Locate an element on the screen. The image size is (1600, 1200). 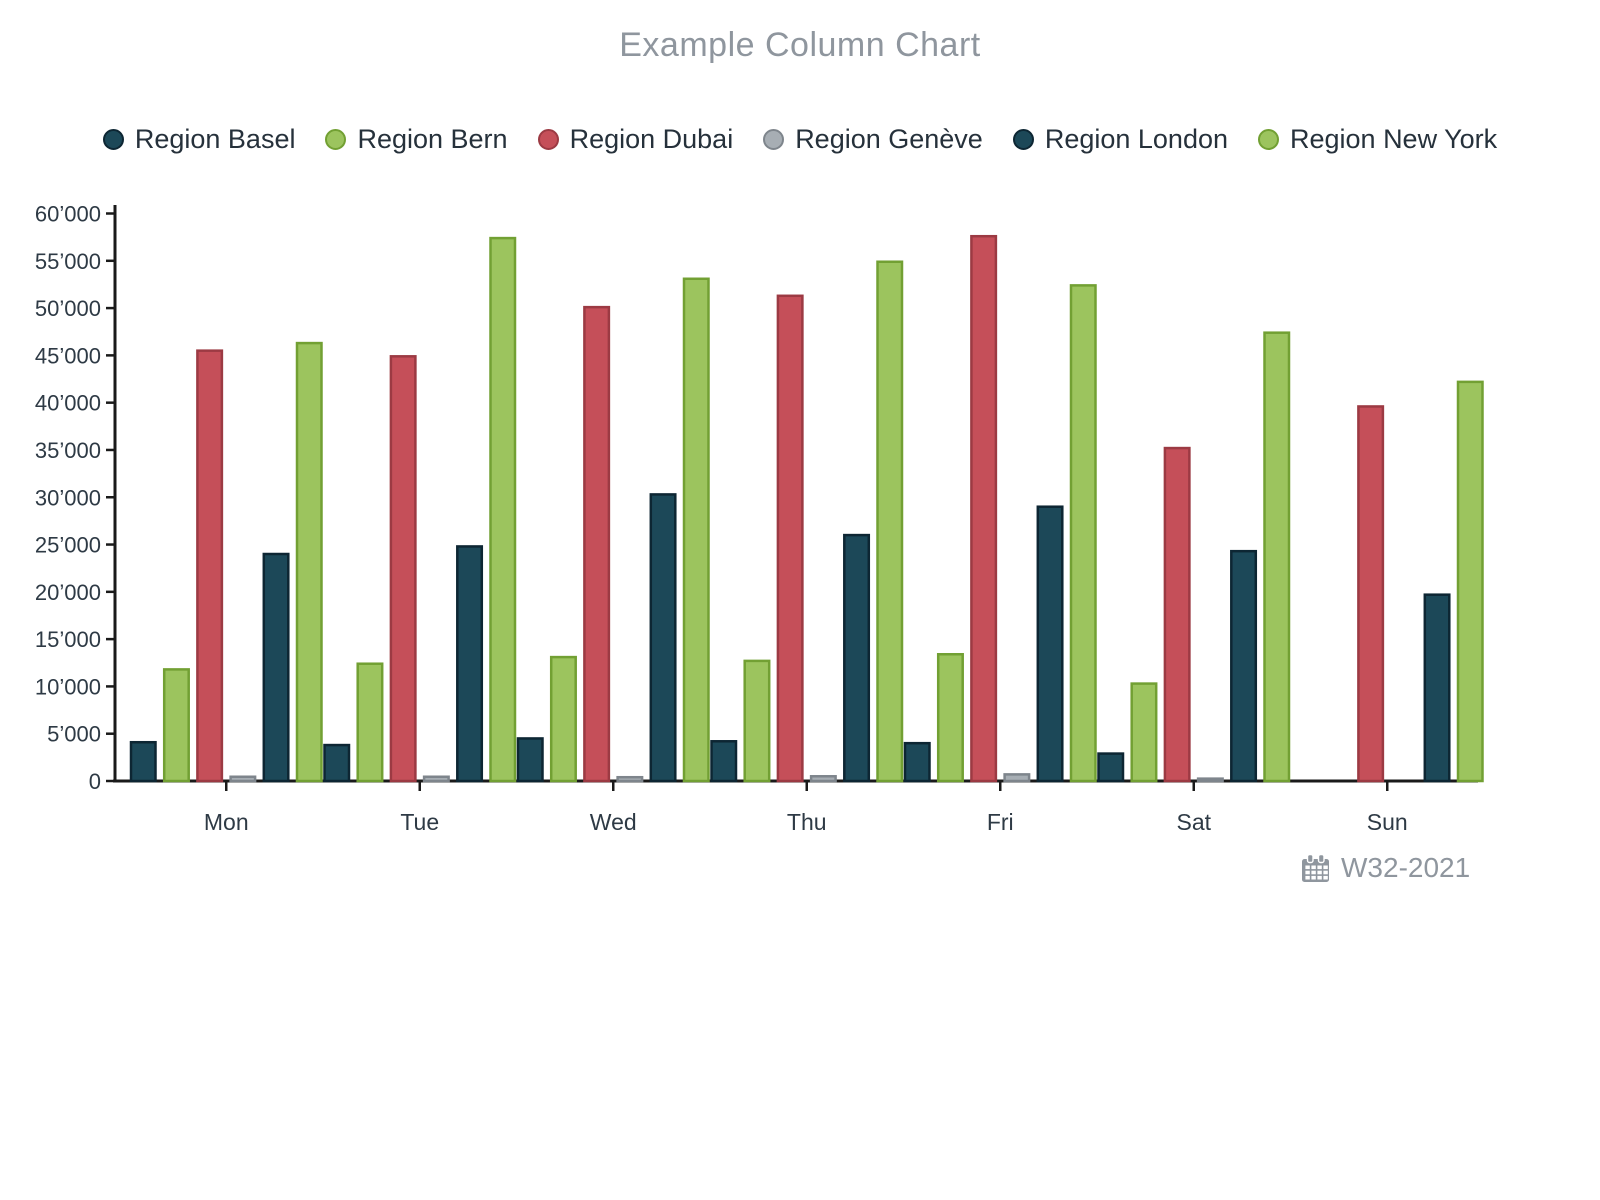
bar-region-basel-tue is located at coordinates (337, 763).